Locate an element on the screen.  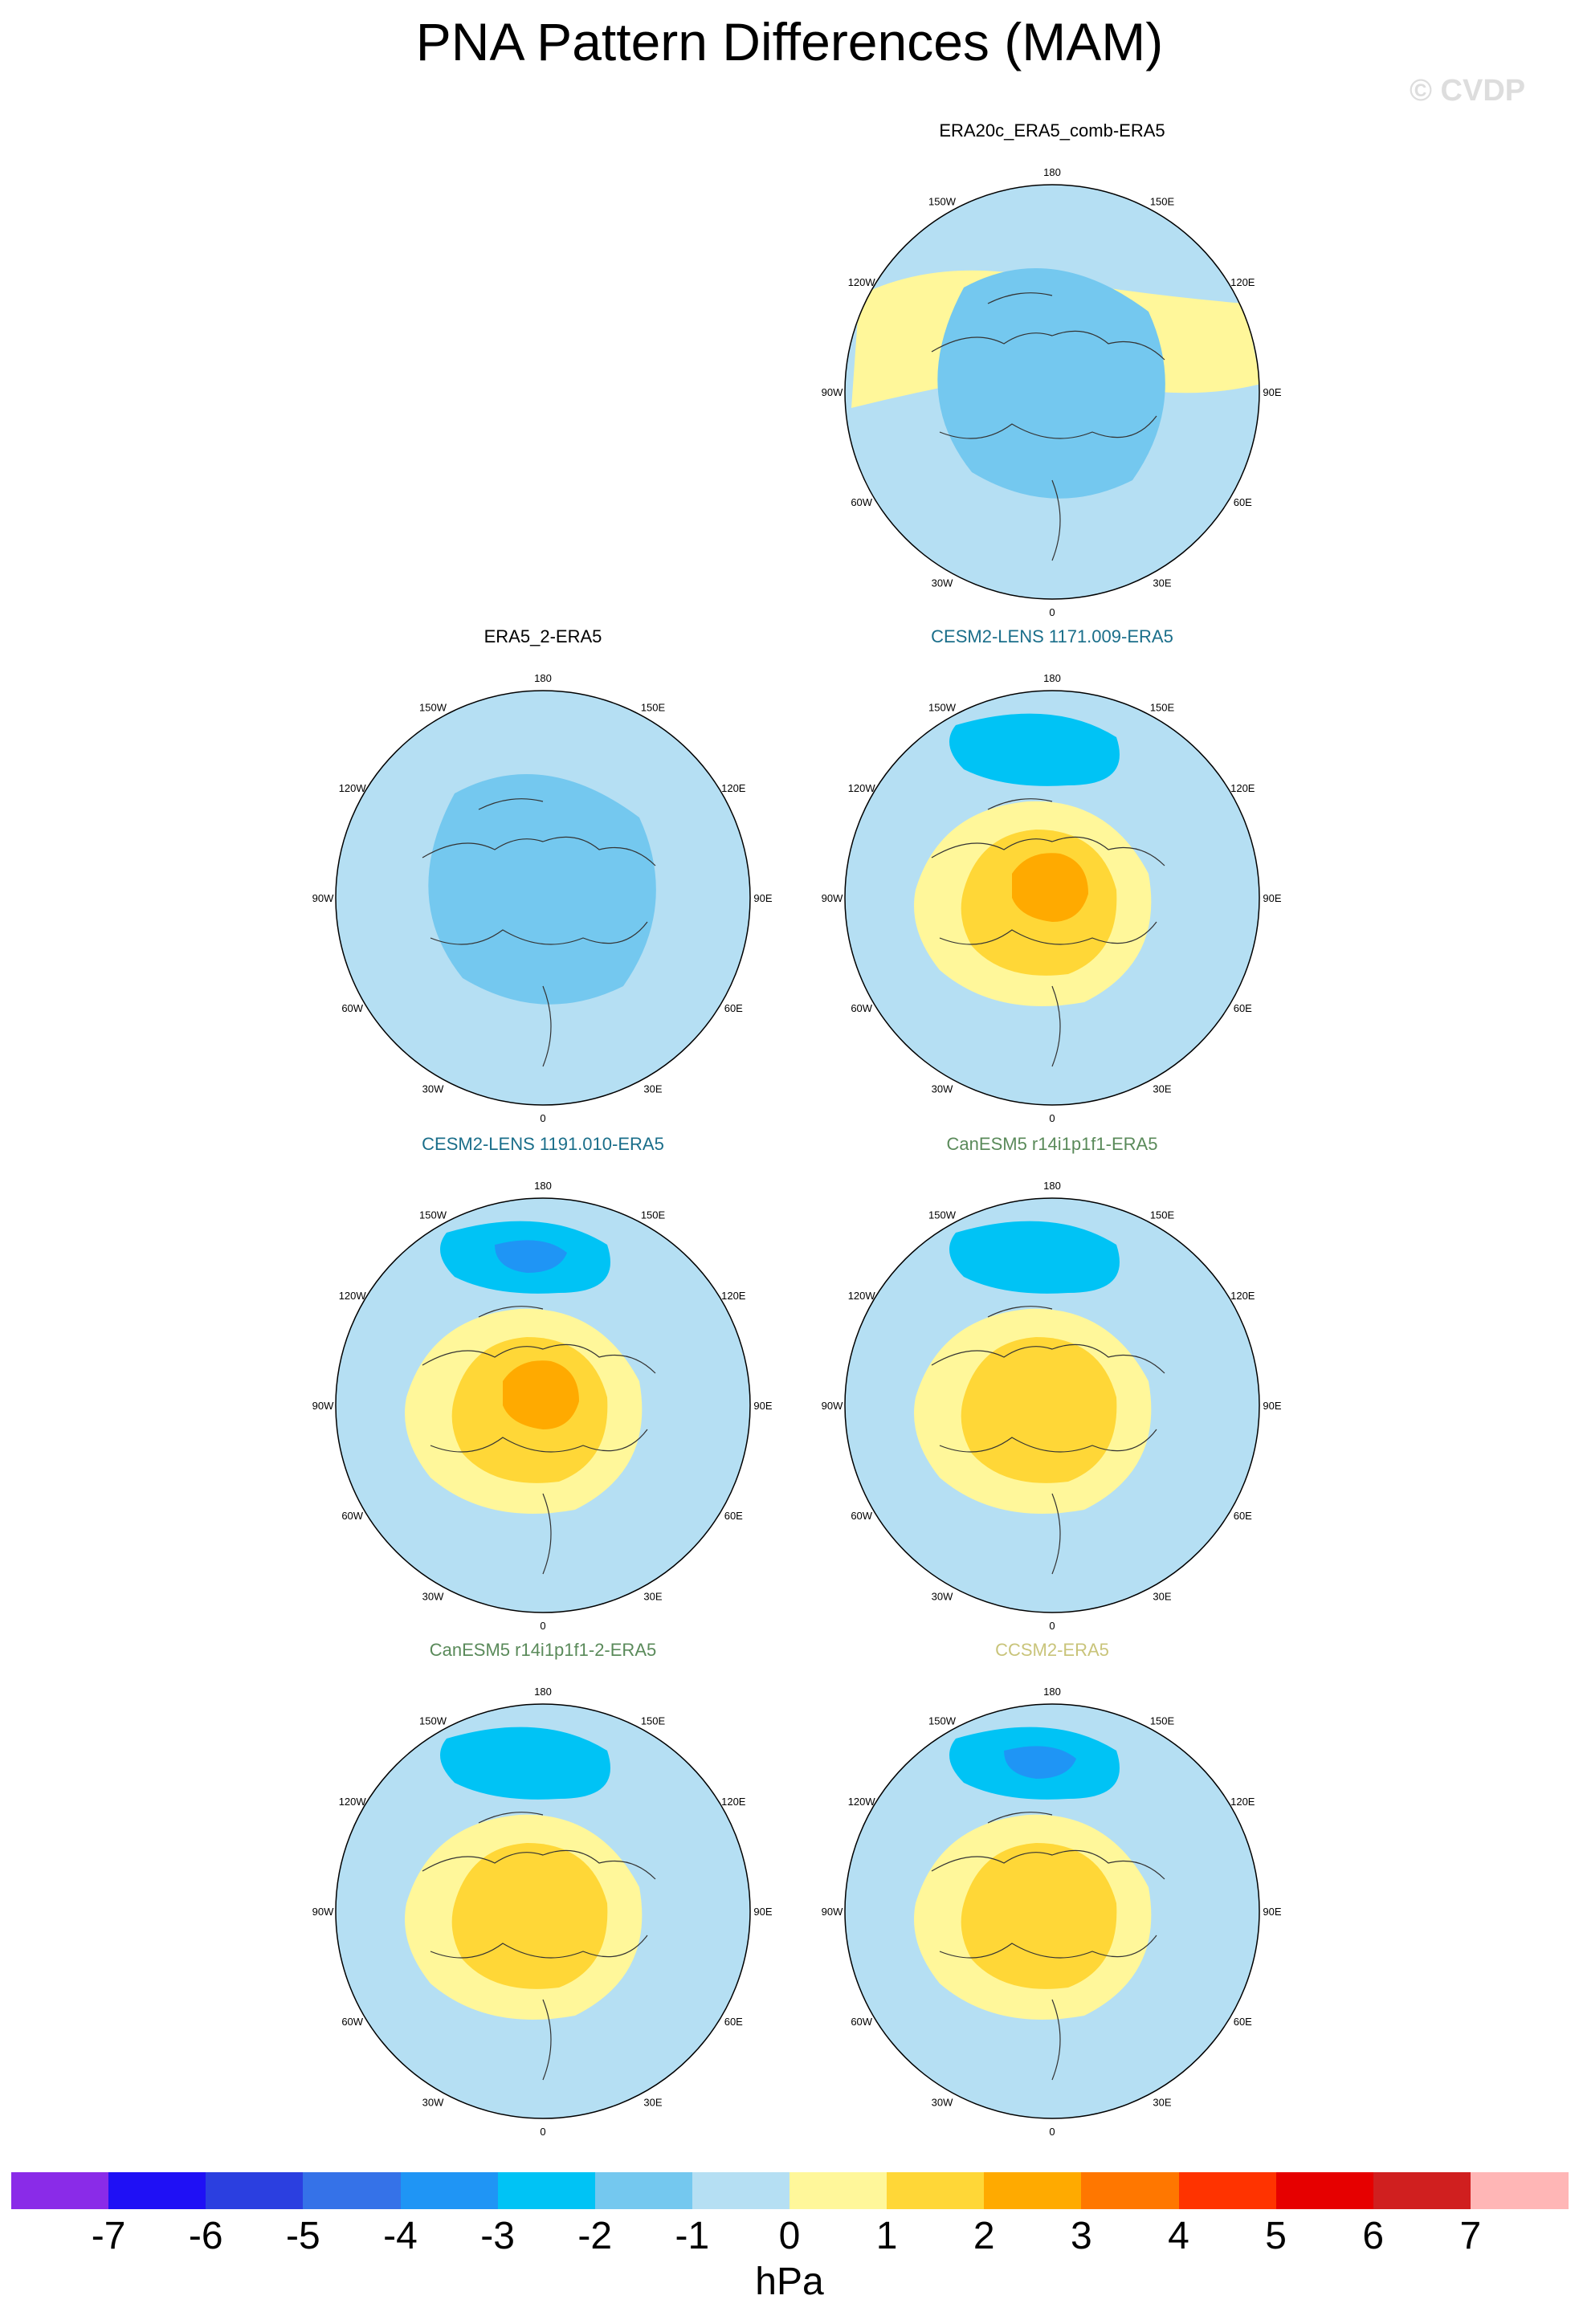
colorbar-tick-label: 3 is located at coordinates (1081, 2236).